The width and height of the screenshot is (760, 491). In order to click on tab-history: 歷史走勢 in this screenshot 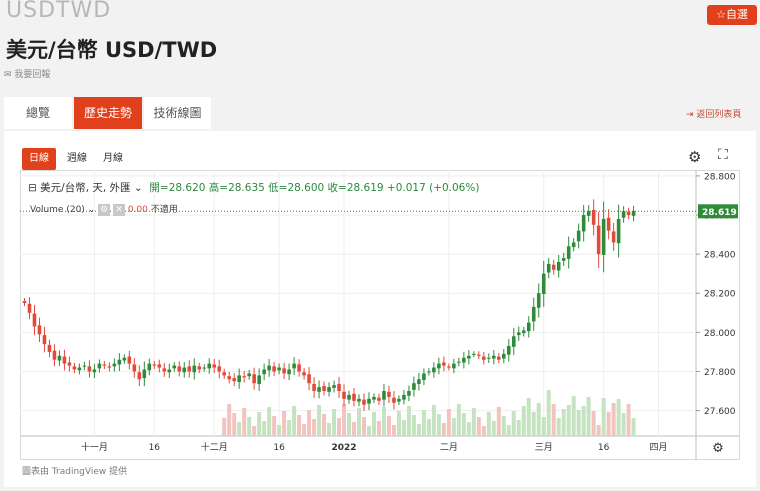, I will do `click(108, 113)`.